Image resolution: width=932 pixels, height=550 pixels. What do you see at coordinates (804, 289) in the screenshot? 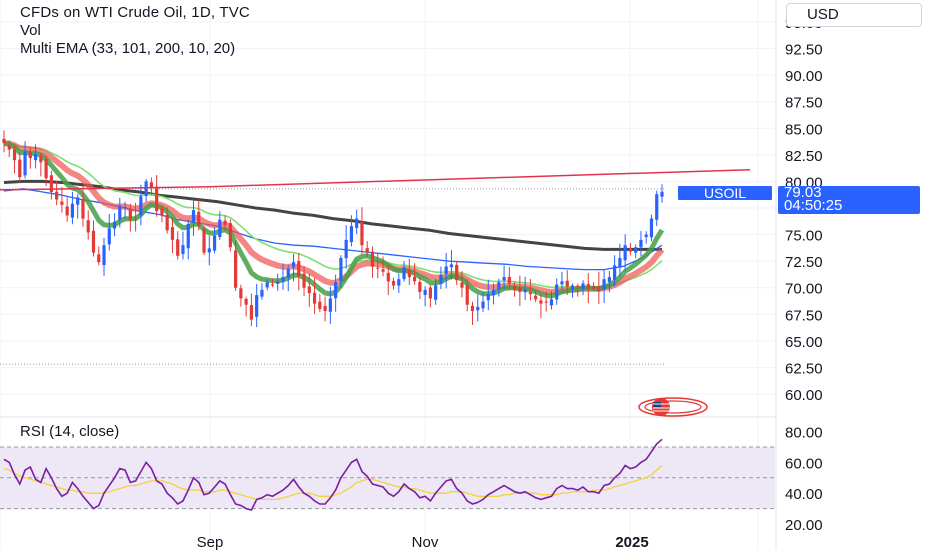
I see `price-tick-label: 70.00` at bounding box center [804, 289].